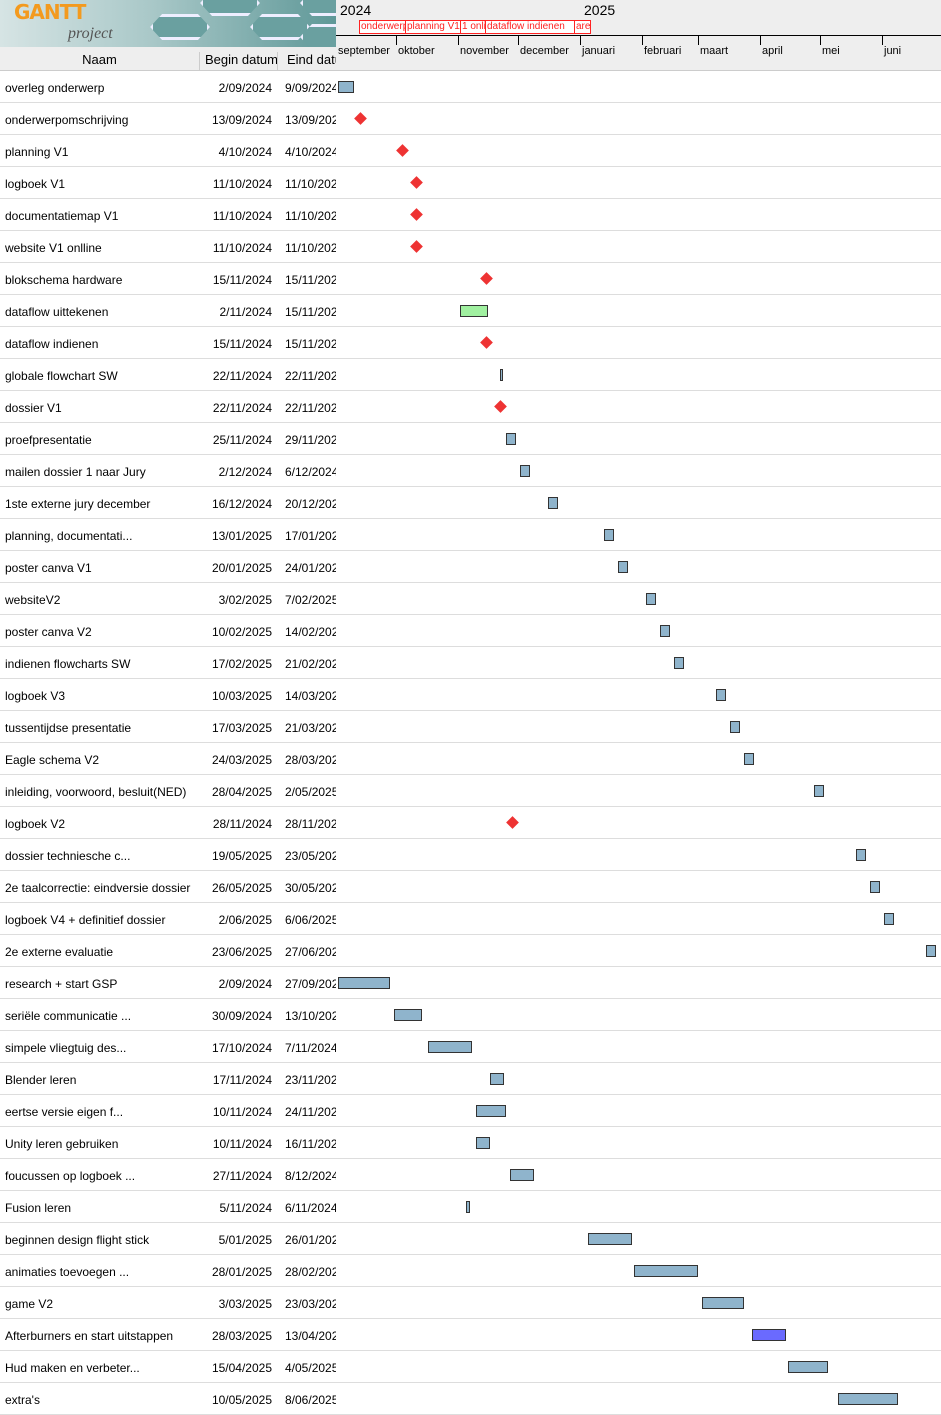 The image size is (941, 1415). Describe the element at coordinates (55, 88) in the screenshot. I see `task-name: overleg onderwerp` at that location.